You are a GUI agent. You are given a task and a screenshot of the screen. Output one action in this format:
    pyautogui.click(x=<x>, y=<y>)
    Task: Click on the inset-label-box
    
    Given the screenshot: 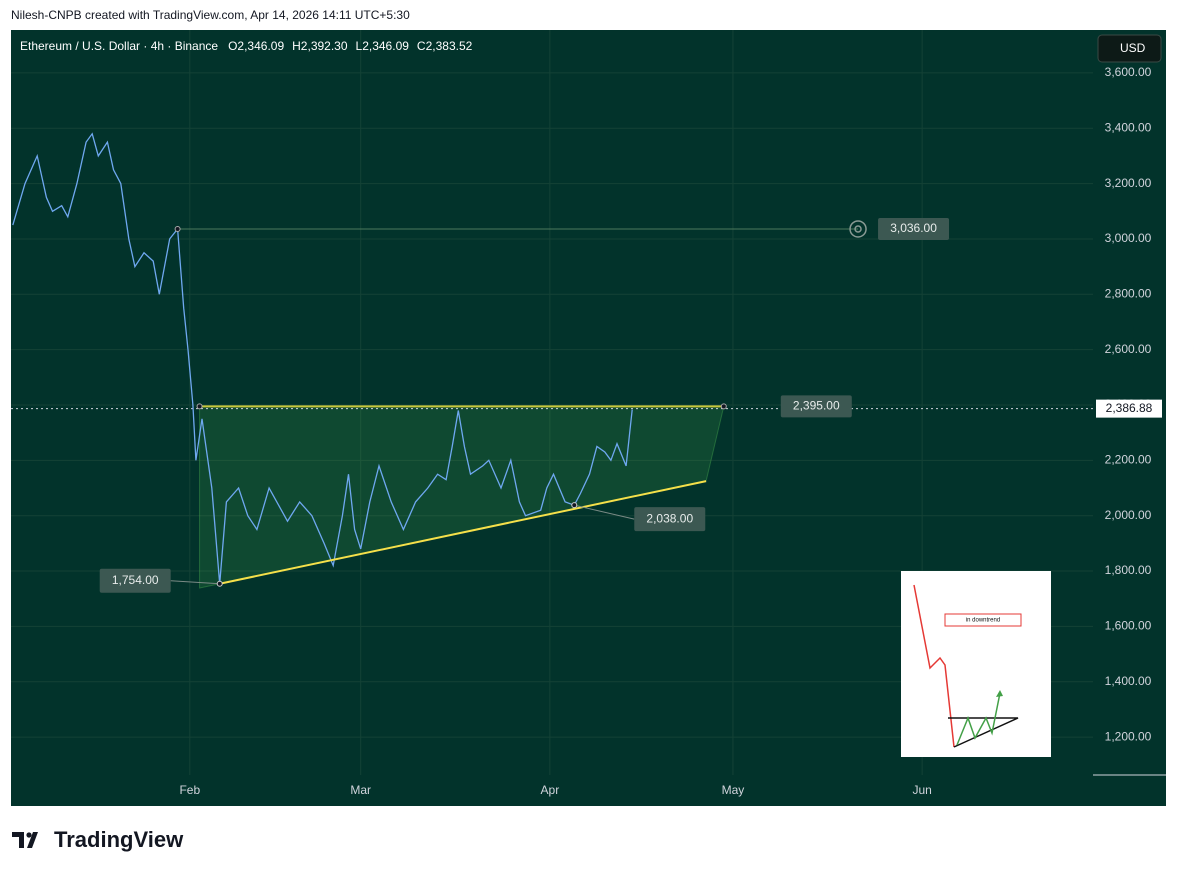 What is the action you would take?
    pyautogui.click(x=983, y=620)
    